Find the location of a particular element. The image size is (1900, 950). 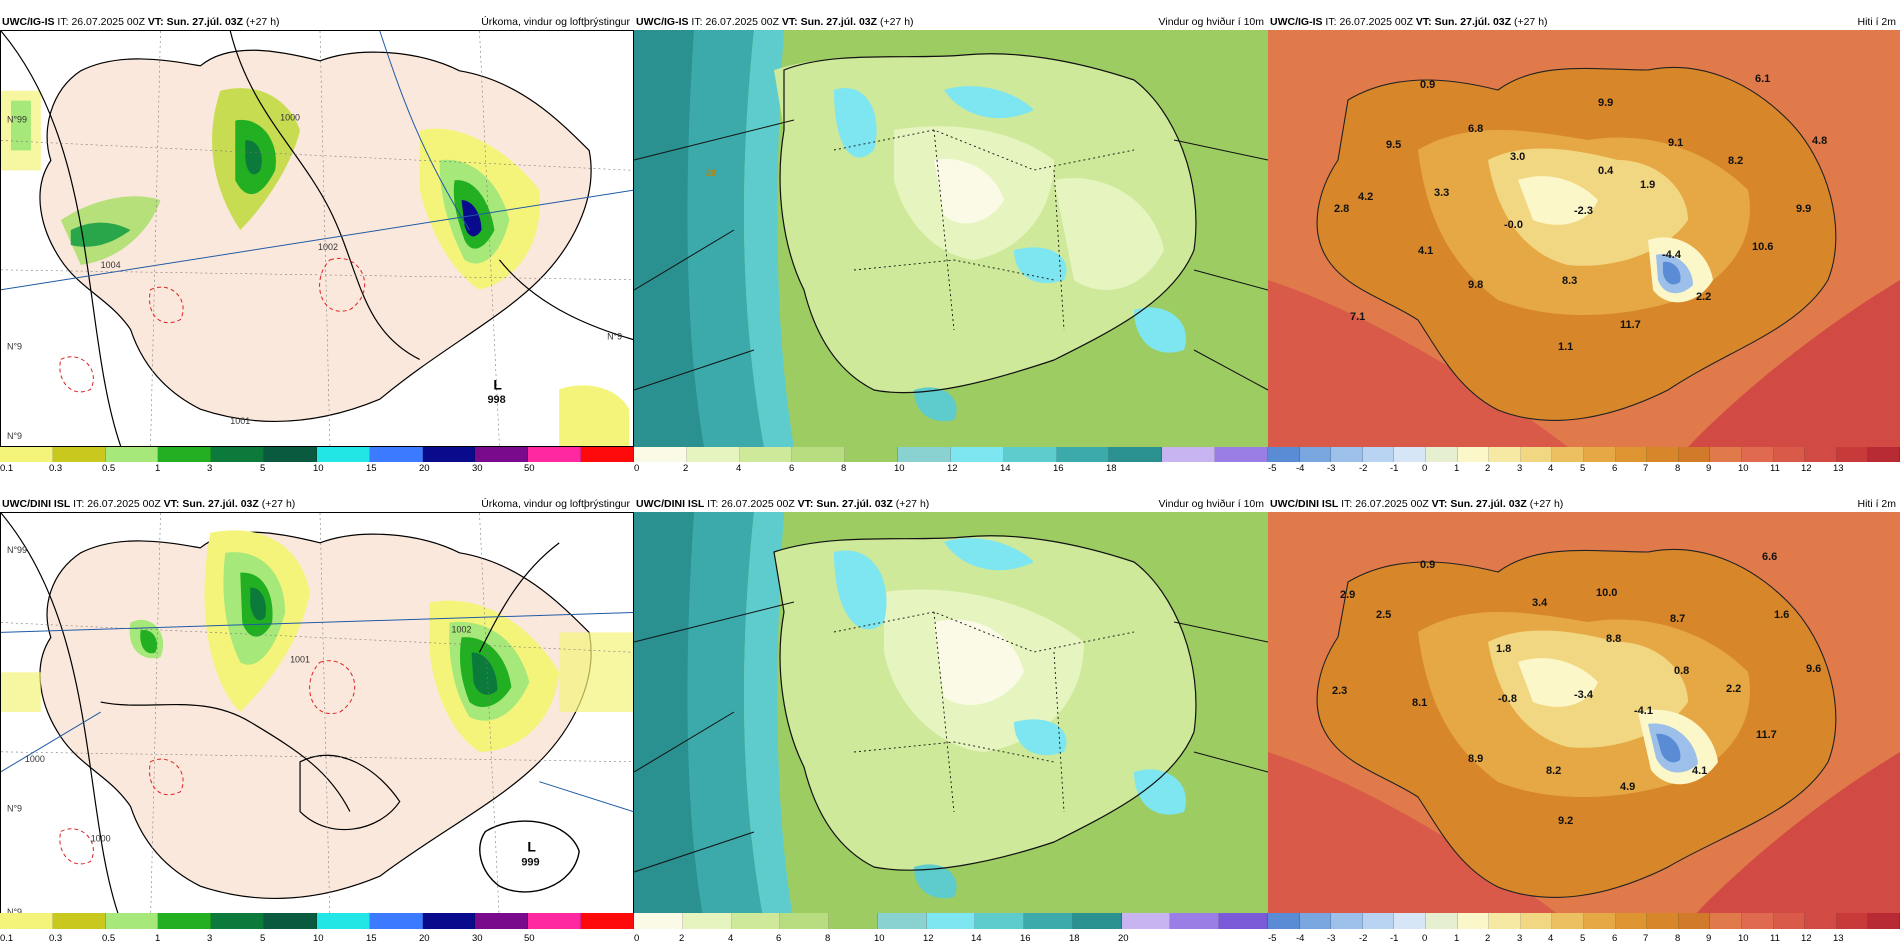

colorbar-tick: 15 is located at coordinates (371, 938).